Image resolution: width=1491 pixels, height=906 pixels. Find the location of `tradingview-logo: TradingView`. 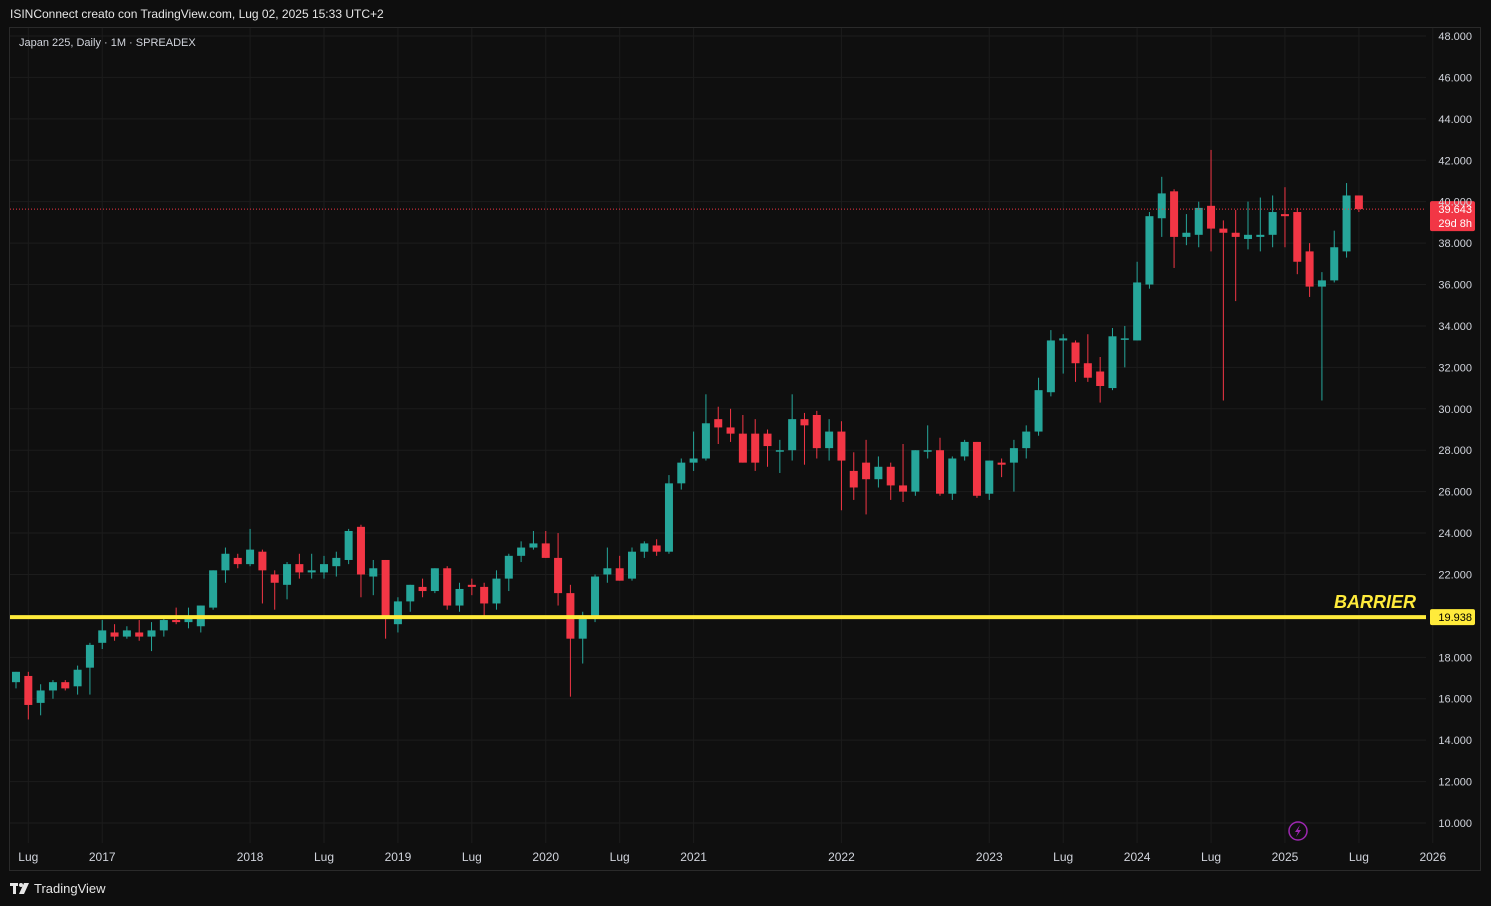

tradingview-logo: TradingView is located at coordinates (58, 888).